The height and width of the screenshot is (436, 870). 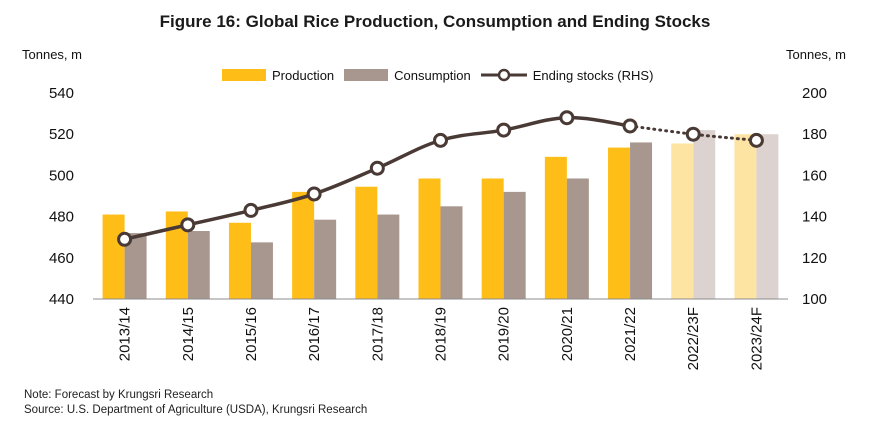 I want to click on y-left-tick-label: 520, so click(x=61, y=134).